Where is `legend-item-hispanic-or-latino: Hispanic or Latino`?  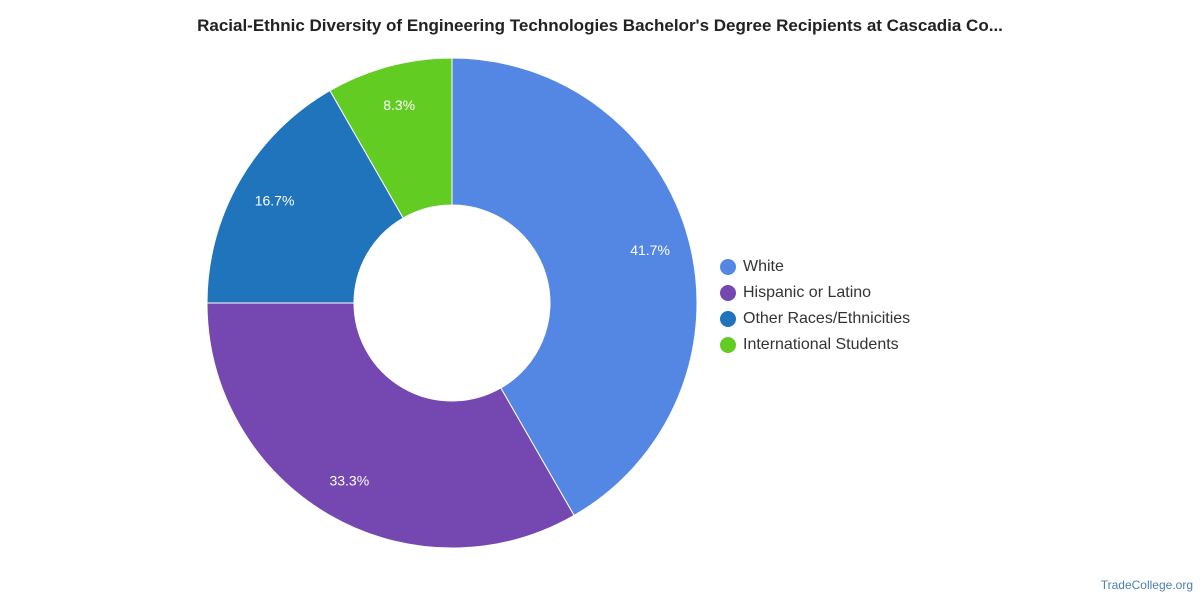 legend-item-hispanic-or-latino: Hispanic or Latino is located at coordinates (815, 293).